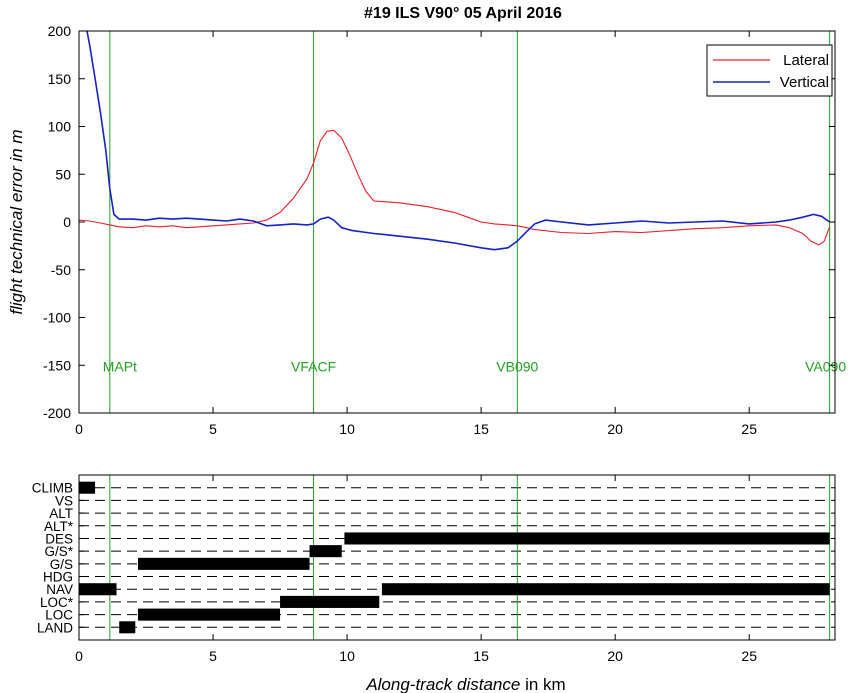 This screenshot has height=693, width=854. Describe the element at coordinates (16, 221) in the screenshot. I see `y-axis-label: flight technical error in m` at that location.